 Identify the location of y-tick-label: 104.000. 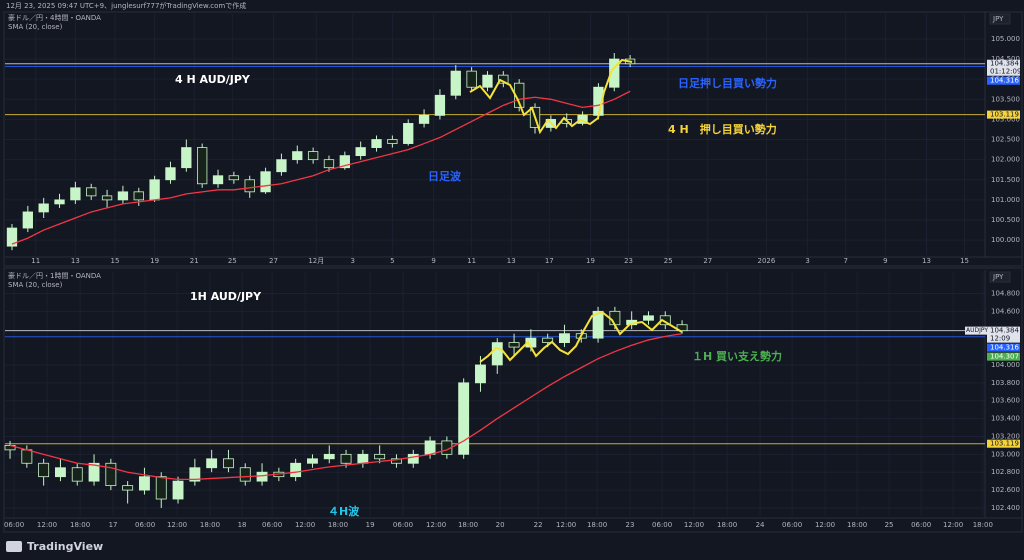
(1005, 365).